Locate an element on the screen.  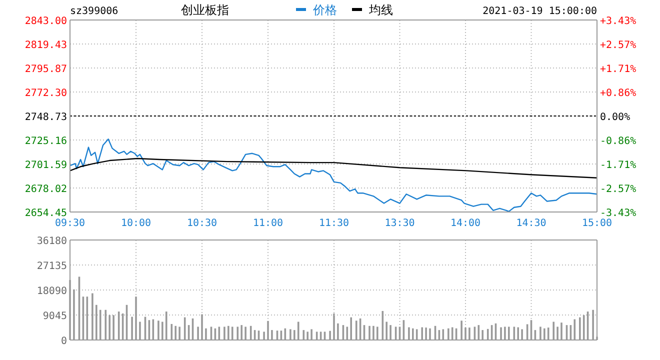
y-tick-label: 0 is located at coordinates (63, 341).